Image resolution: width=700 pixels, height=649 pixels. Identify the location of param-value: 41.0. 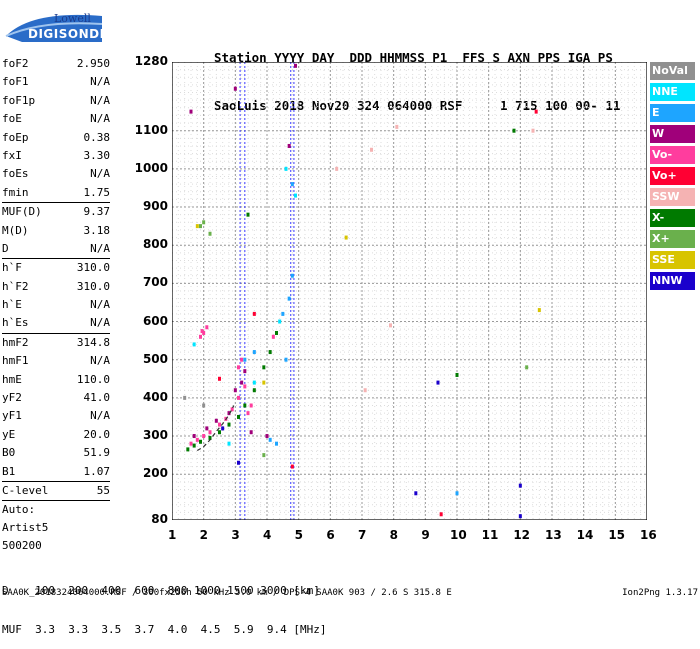
(97, 398).